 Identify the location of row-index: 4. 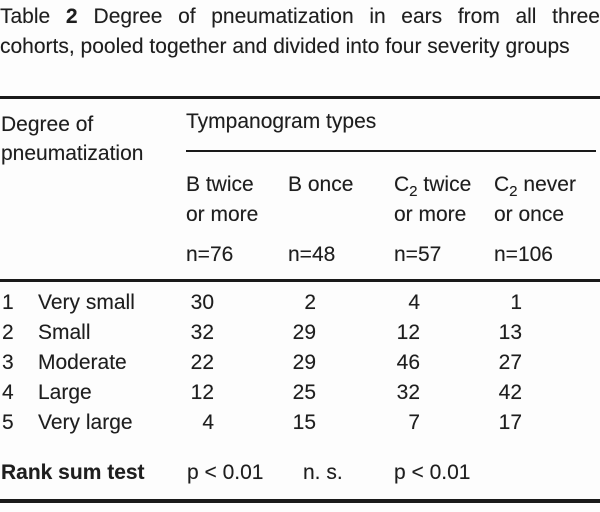
(8, 392).